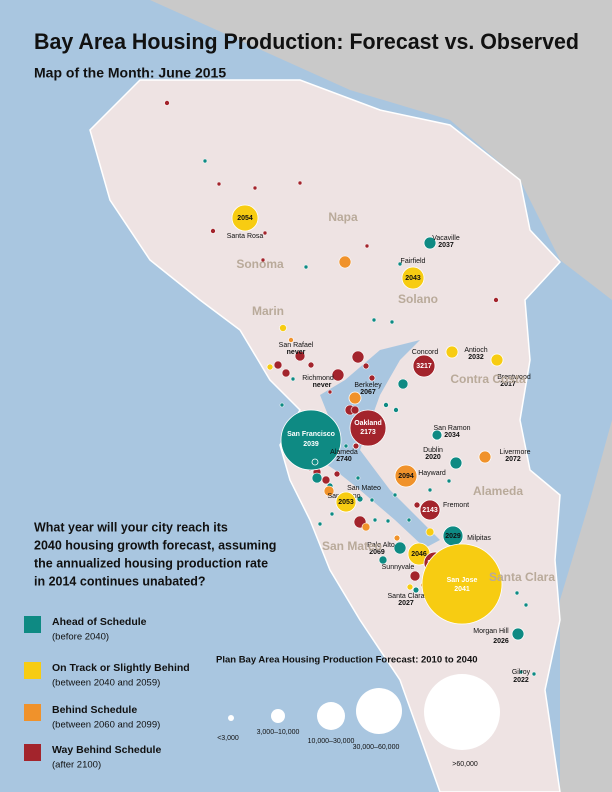 This screenshot has width=612, height=792. Describe the element at coordinates (368, 432) in the screenshot. I see `city-year: 2173` at that location.